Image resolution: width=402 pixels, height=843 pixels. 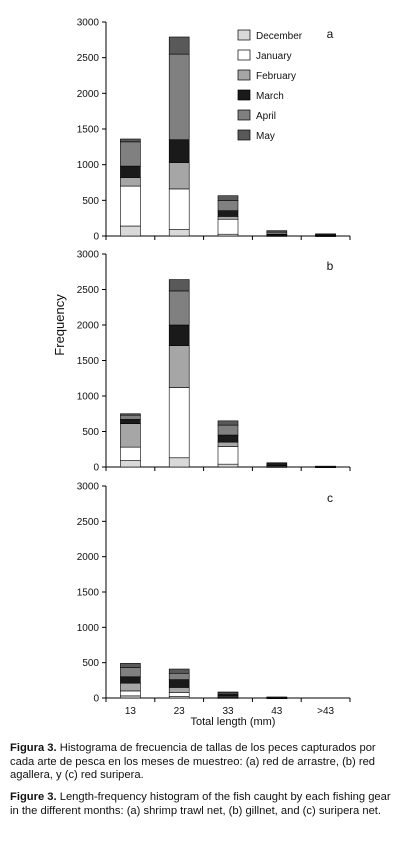 What do you see at coordinates (279, 36) in the screenshot?
I see `legend-label-december: December` at bounding box center [279, 36].